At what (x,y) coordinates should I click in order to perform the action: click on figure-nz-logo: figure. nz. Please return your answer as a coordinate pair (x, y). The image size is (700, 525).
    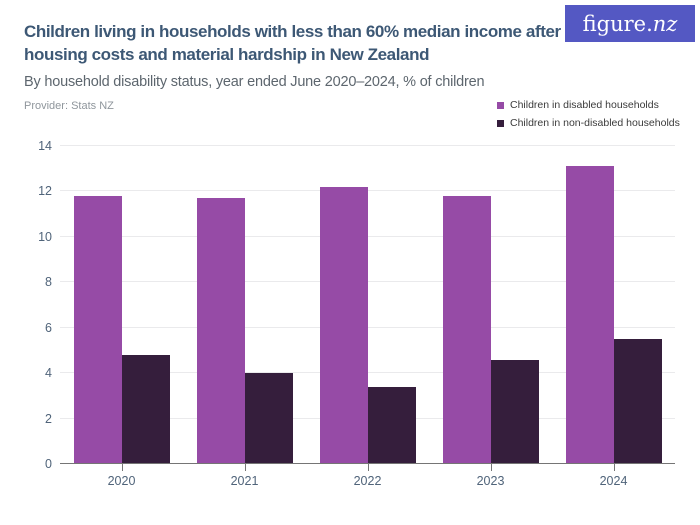
    Looking at the image, I should click on (630, 23).